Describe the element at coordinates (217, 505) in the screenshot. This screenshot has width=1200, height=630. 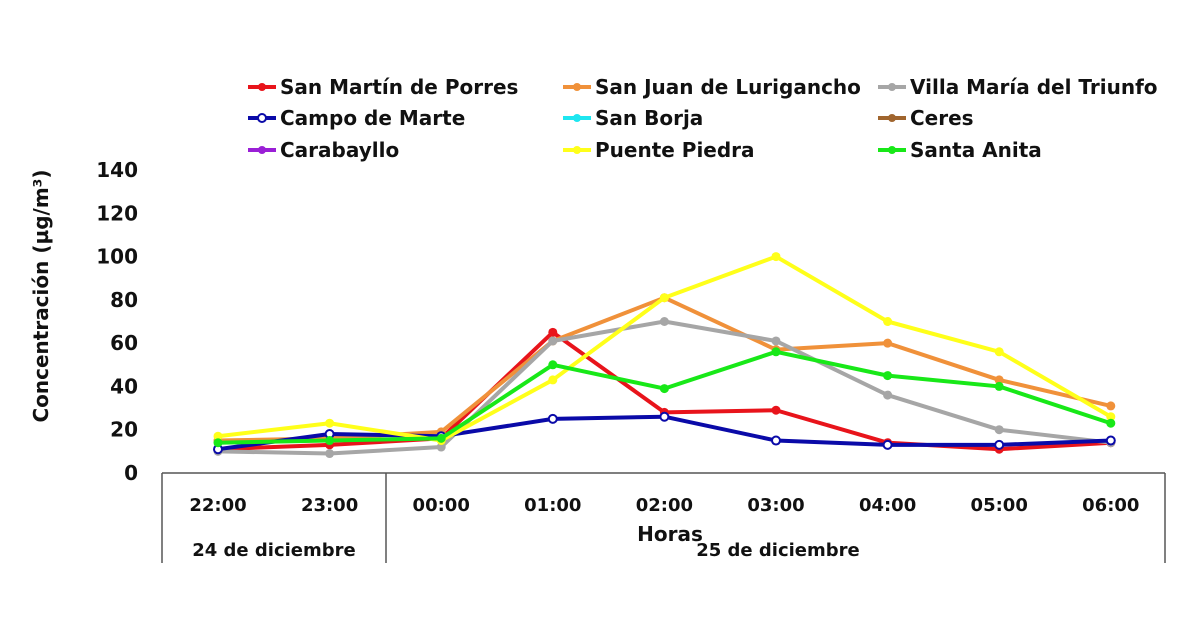
I see `x-tick-label: 22:00` at that location.